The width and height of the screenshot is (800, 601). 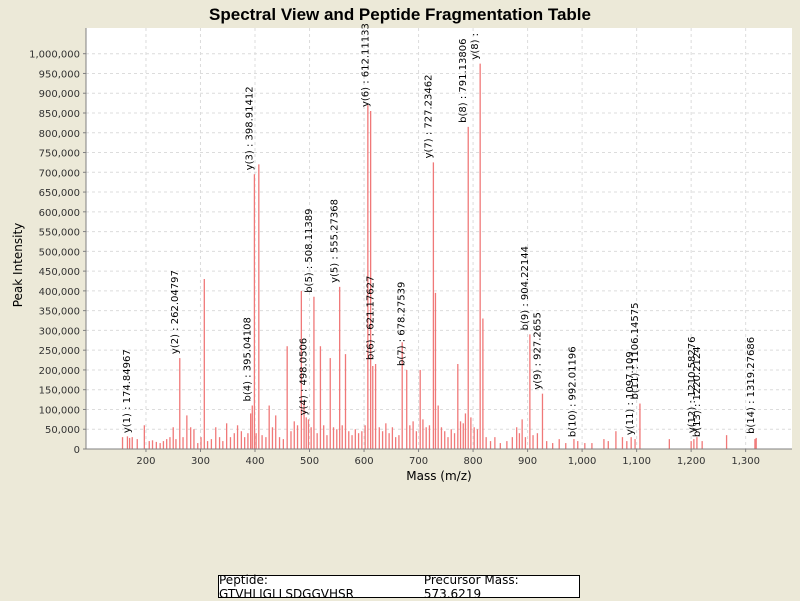 What do you see at coordinates (249, 128) in the screenshot?
I see `peak-annotation-label: y(3) : 398.91412` at bounding box center [249, 128].